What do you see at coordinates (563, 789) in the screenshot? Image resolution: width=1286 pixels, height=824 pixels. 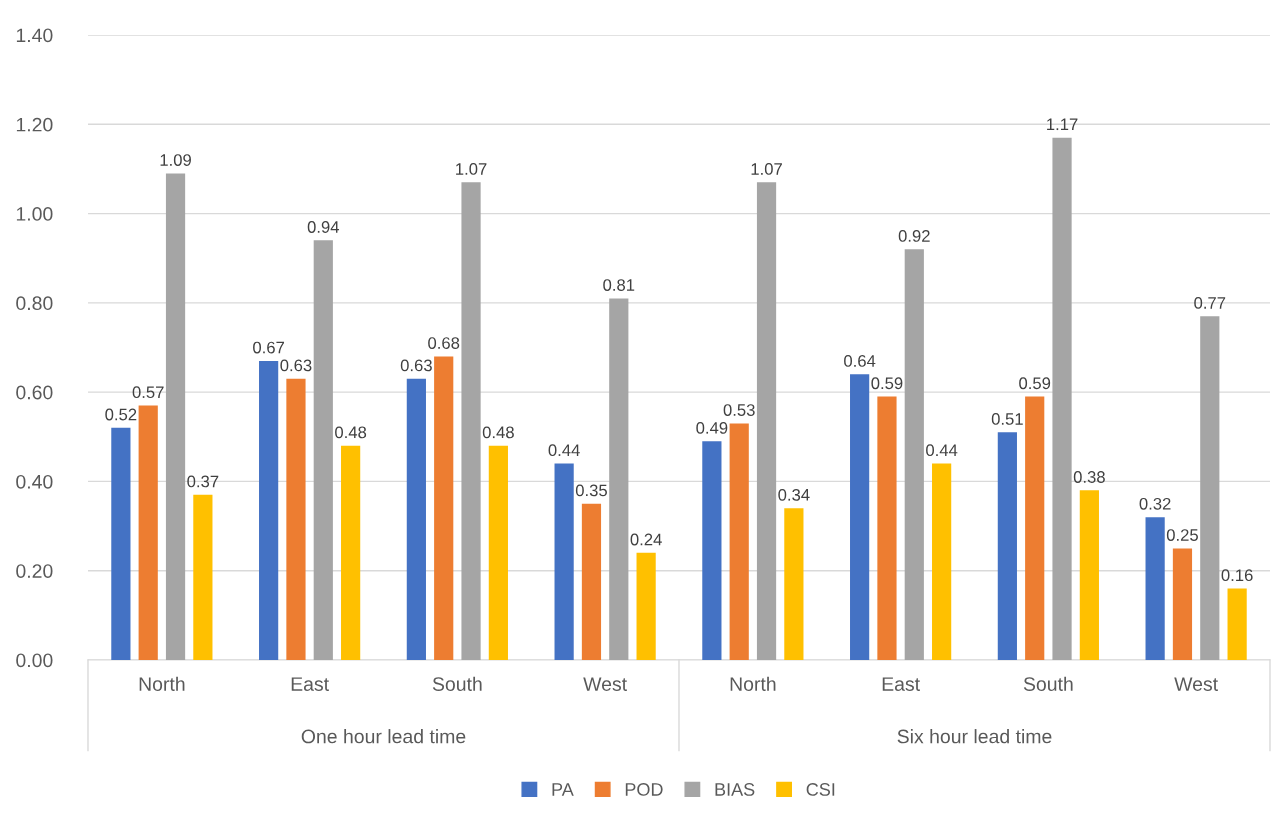 I see `legend-label: PA` at bounding box center [563, 789].